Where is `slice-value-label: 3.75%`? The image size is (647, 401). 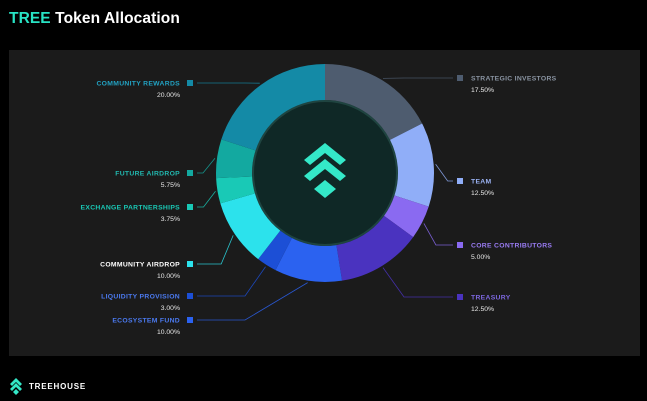 slice-value-label: 3.75% is located at coordinates (170, 219).